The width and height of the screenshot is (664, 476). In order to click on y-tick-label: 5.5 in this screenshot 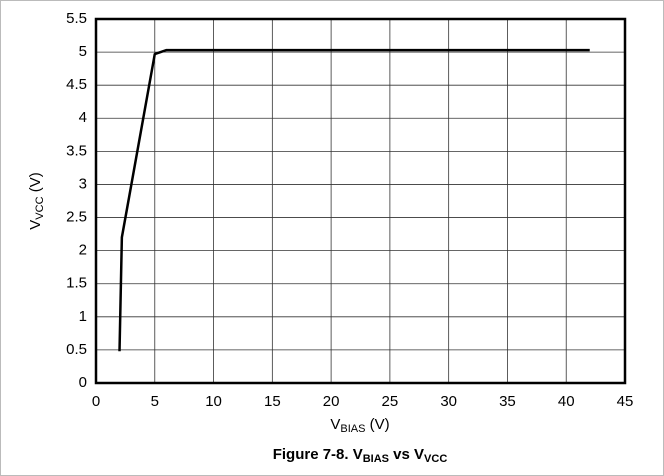, I will do `click(76, 18)`.